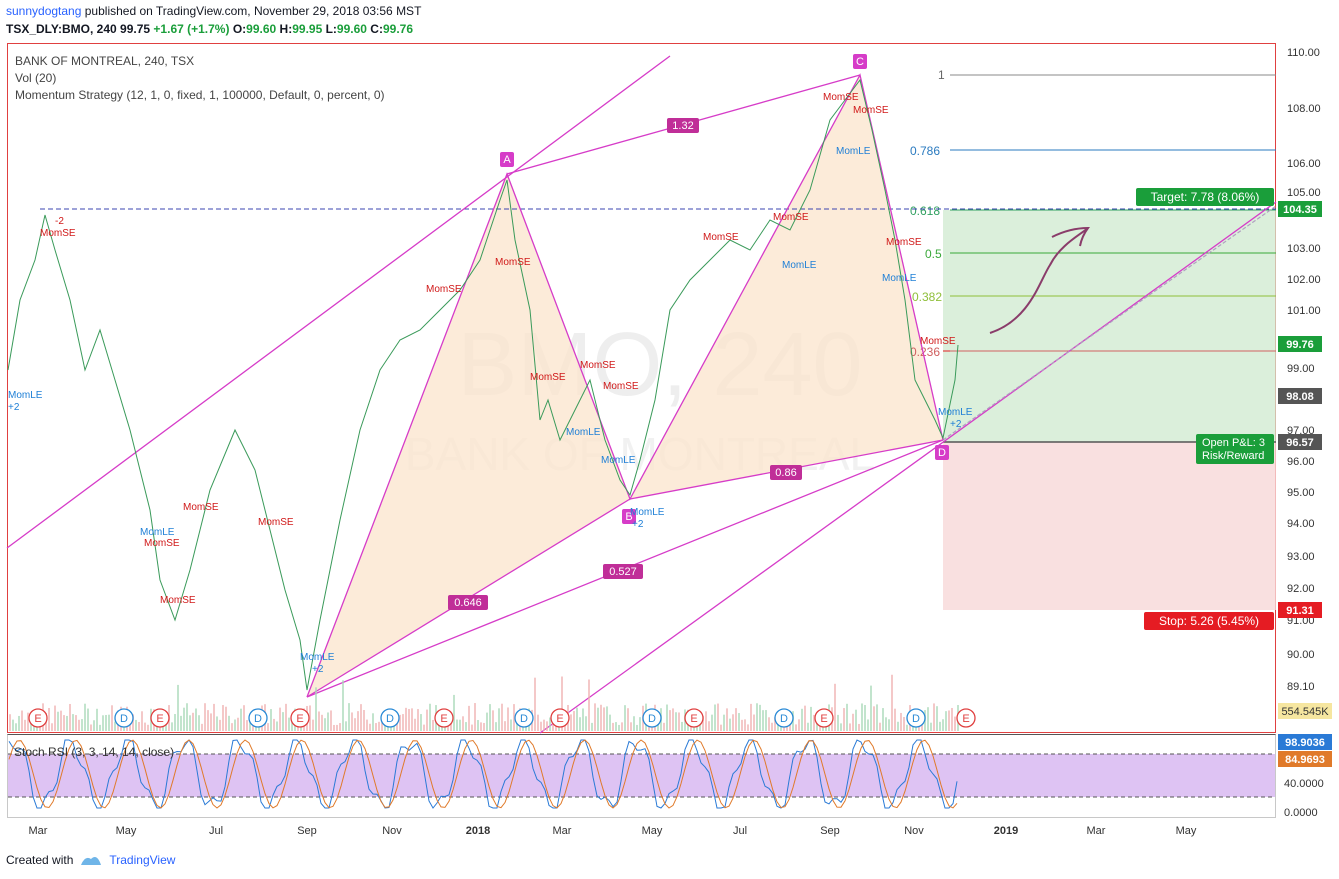 Image resolution: width=1339 pixels, height=879 pixels. I want to click on price-tag-entry: 96.57, so click(1300, 442).